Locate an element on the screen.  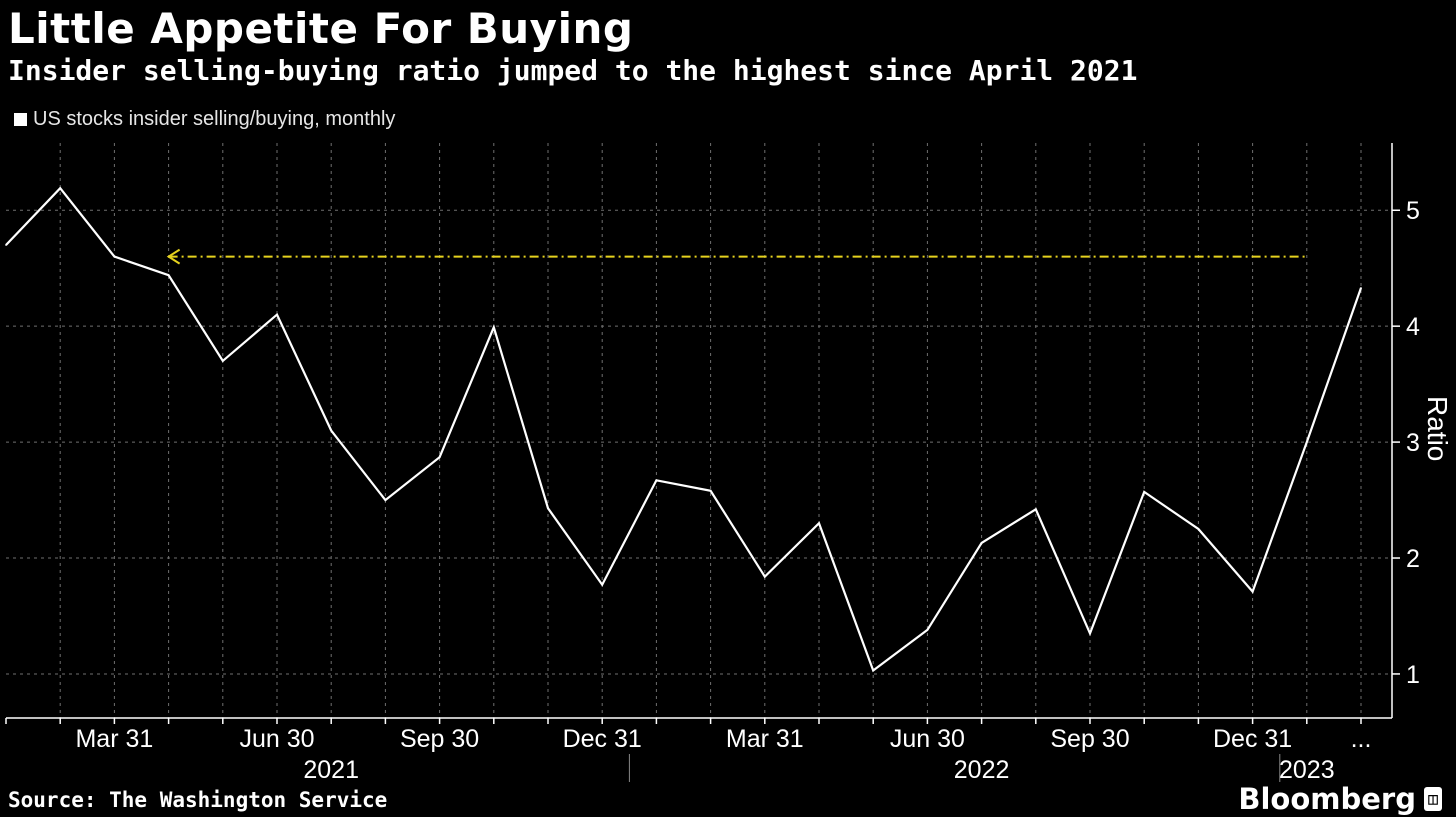
legend-swatch is located at coordinates (20, 119).